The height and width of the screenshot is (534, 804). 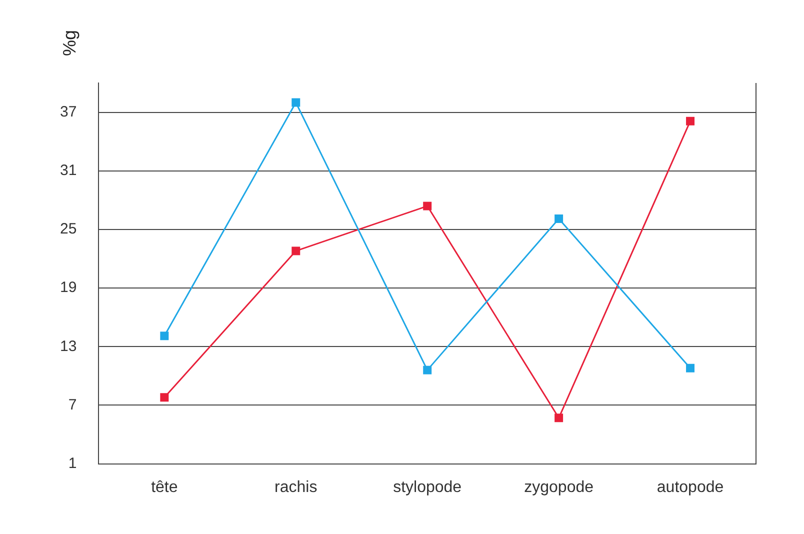 What do you see at coordinates (164, 487) in the screenshot?
I see `x-tick-label: tête` at bounding box center [164, 487].